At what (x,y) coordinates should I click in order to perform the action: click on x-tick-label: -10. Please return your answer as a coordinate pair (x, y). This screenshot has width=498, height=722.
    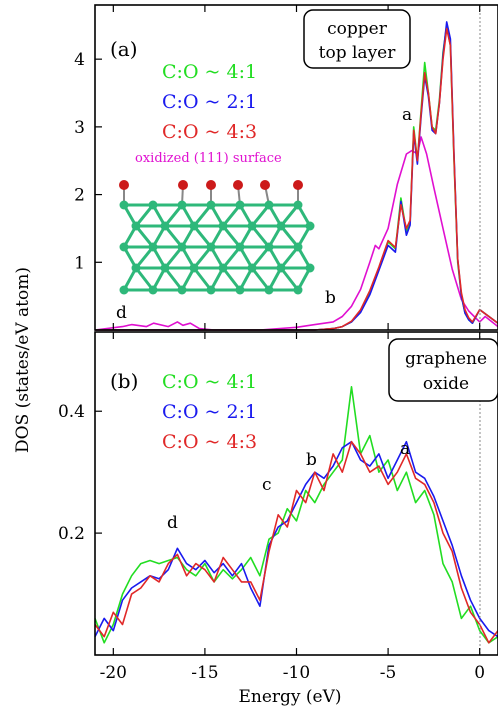
    Looking at the image, I should click on (296, 673).